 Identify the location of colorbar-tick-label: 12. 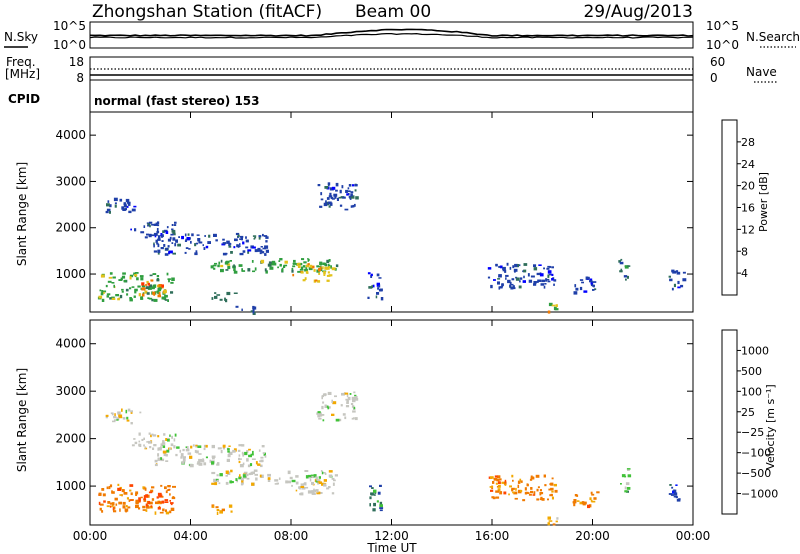
(748, 229).